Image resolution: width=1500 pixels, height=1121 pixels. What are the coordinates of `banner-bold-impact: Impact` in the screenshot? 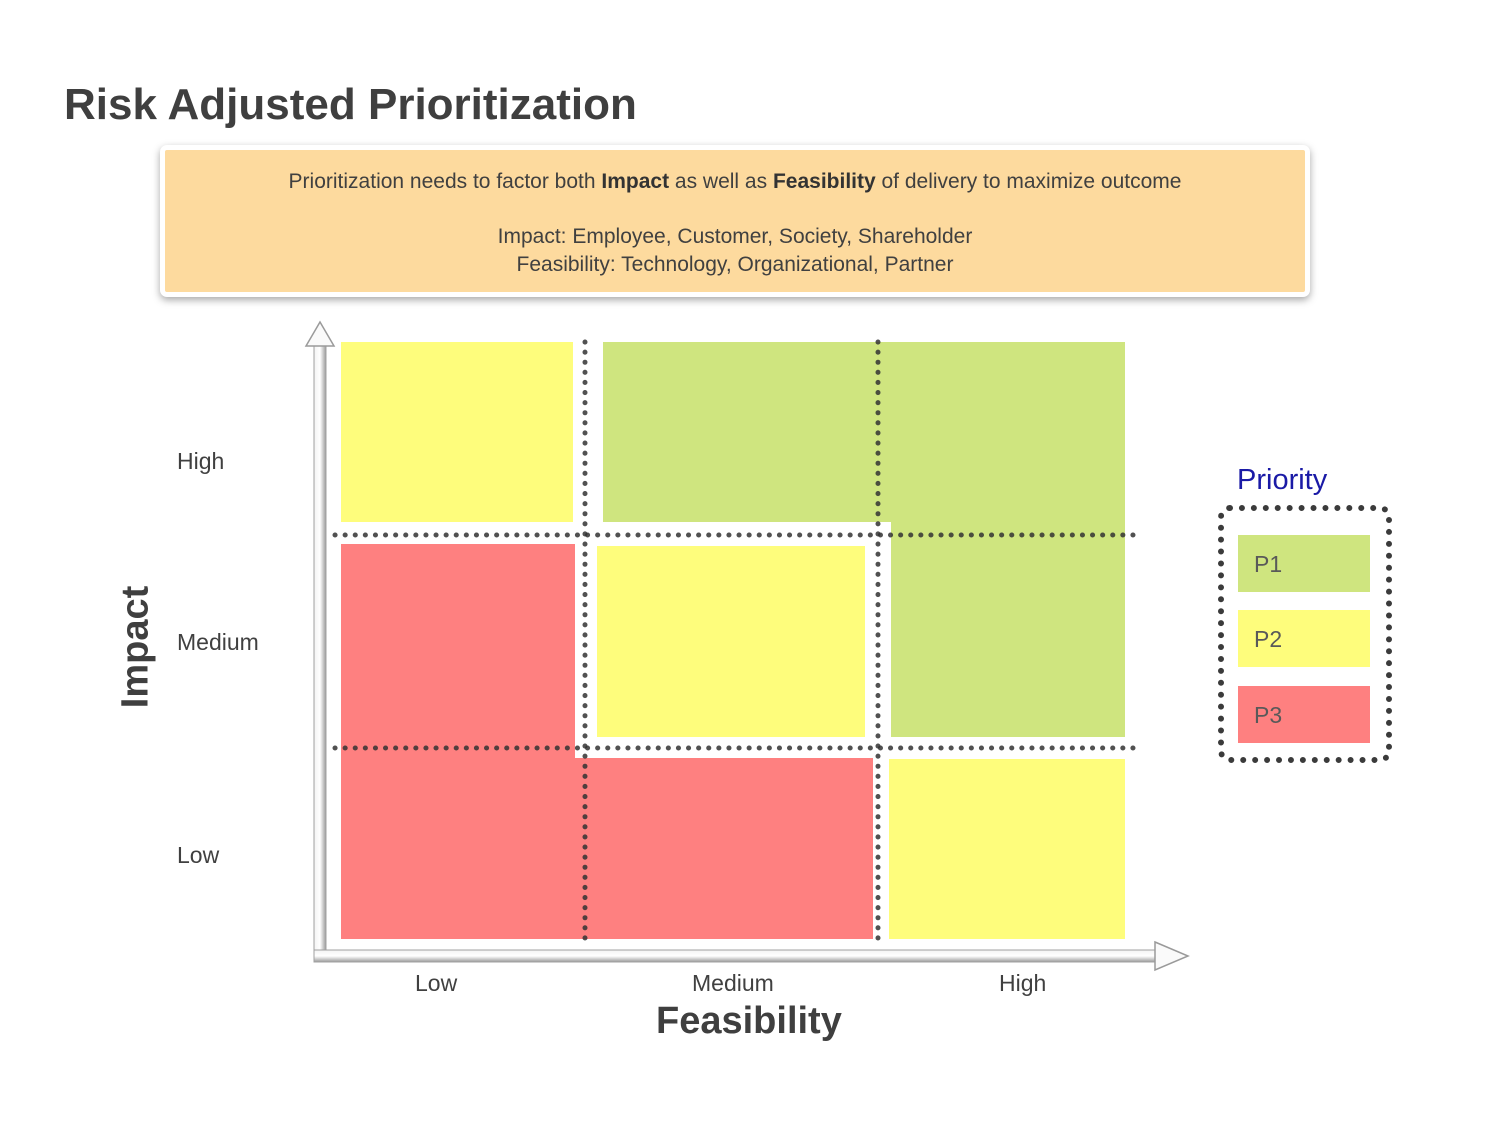 It's located at (635, 181).